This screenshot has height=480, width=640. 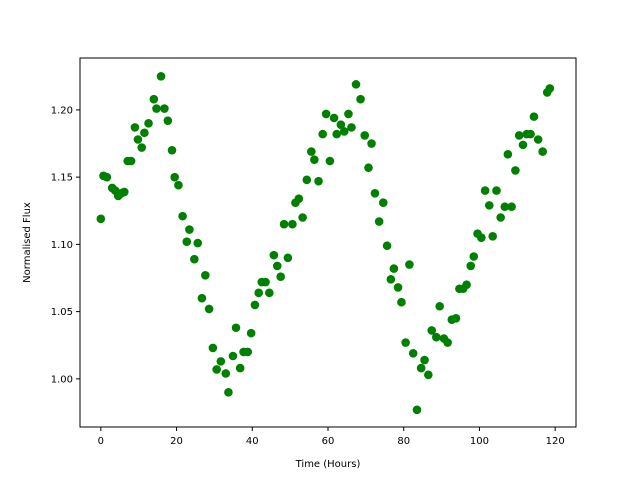 I want to click on y-tick-label: 1.05, so click(x=62, y=312).